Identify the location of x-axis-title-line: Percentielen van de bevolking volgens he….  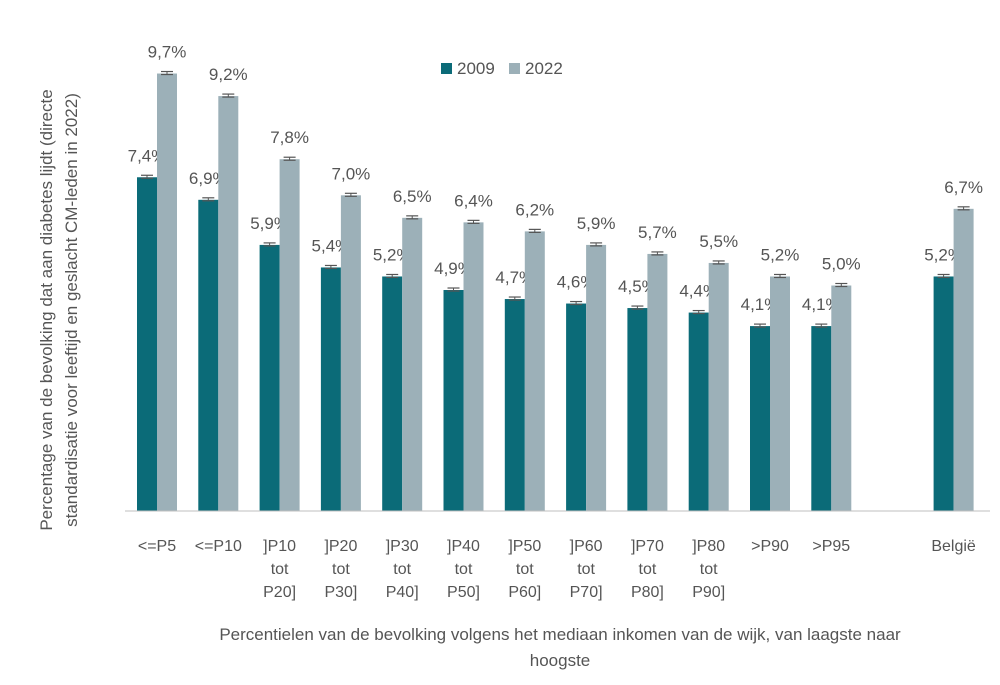
(560, 634).